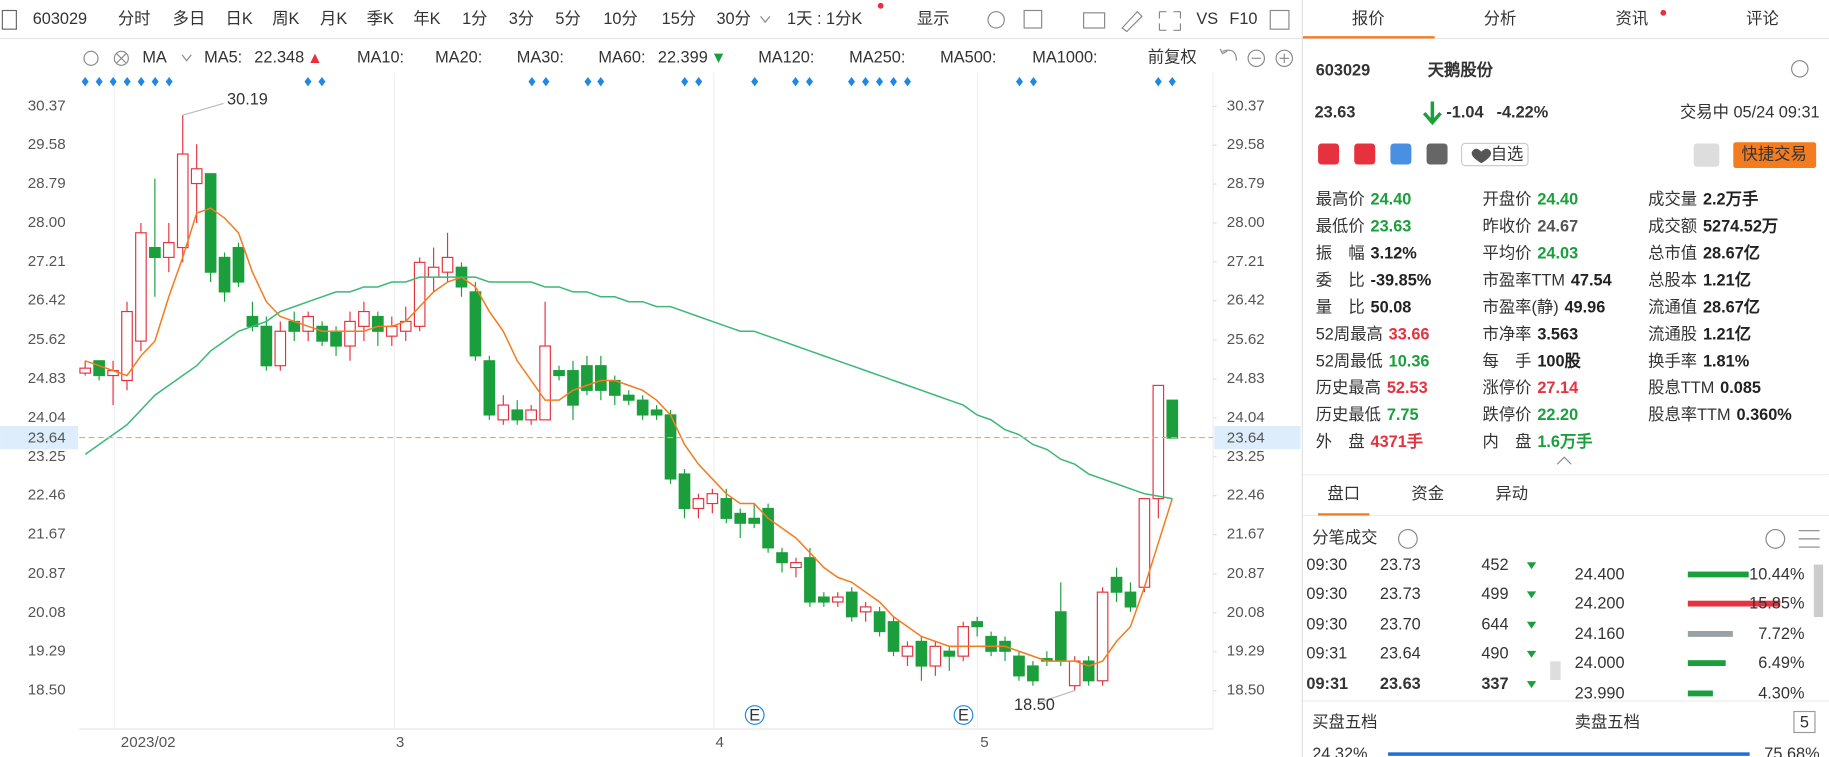 Image resolution: width=1829 pixels, height=757 pixels. I want to click on period-tab: 年K, so click(426, 19).